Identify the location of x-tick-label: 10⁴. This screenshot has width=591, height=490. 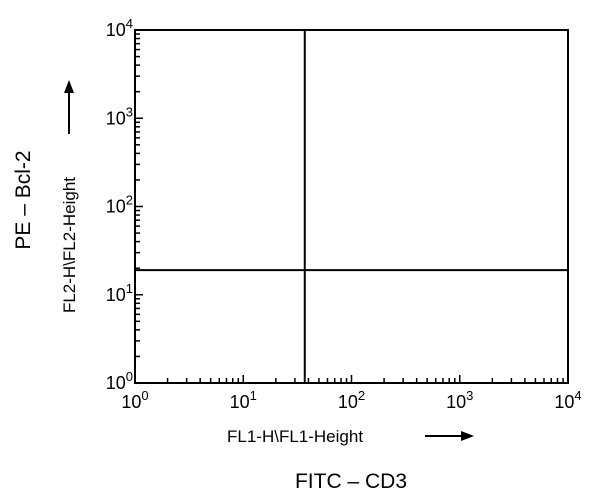
(567, 400).